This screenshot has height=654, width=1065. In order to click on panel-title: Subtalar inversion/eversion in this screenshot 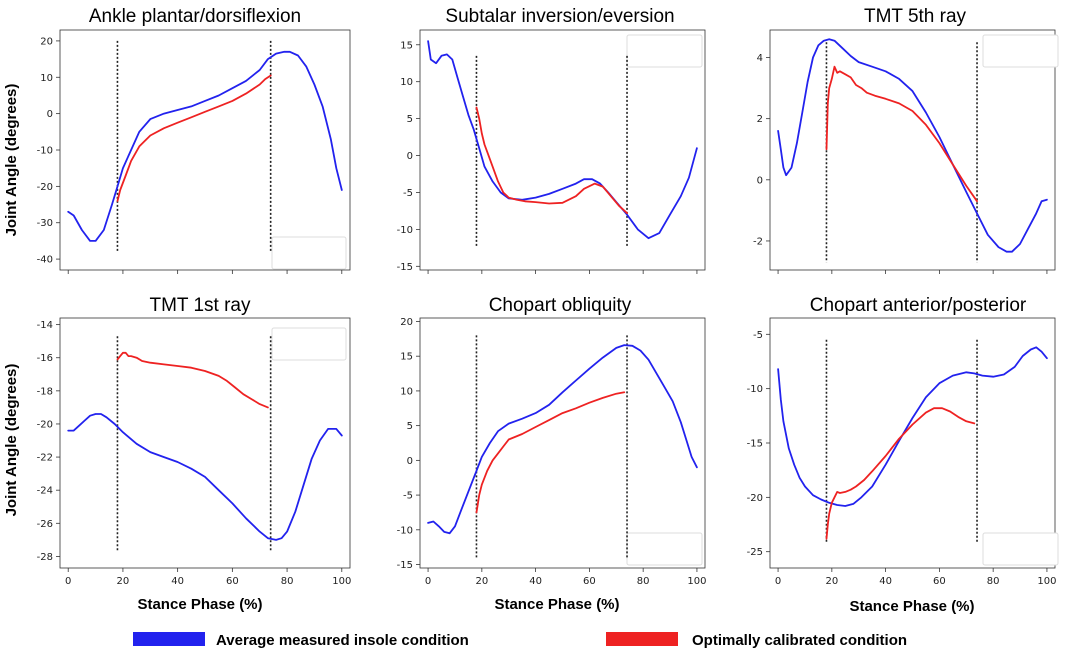, I will do `click(559, 16)`.